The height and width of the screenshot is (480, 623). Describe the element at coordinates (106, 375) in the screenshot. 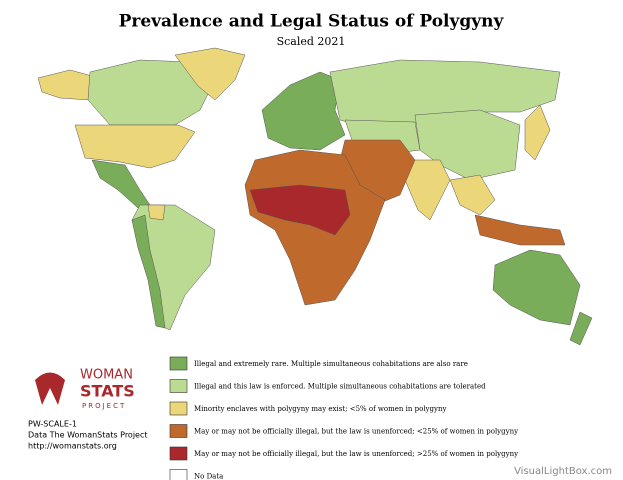

I see `logo-line1: WOMAN` at that location.